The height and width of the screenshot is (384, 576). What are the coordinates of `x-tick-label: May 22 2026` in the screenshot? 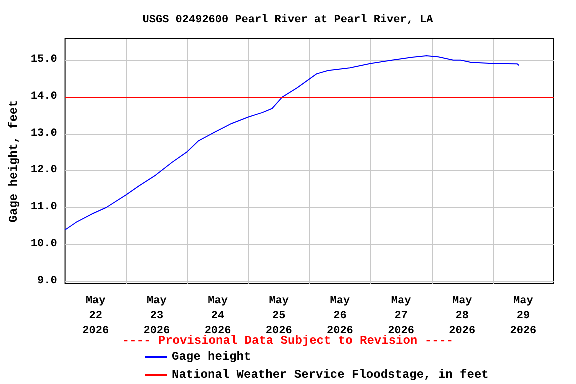 It's located at (96, 317).